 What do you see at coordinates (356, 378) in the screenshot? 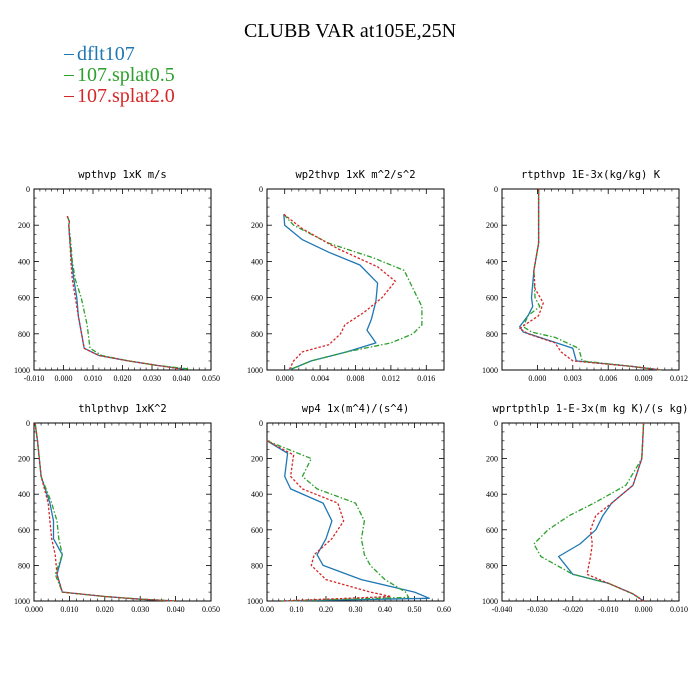
I see `x-tick-label: 0.008` at bounding box center [356, 378].